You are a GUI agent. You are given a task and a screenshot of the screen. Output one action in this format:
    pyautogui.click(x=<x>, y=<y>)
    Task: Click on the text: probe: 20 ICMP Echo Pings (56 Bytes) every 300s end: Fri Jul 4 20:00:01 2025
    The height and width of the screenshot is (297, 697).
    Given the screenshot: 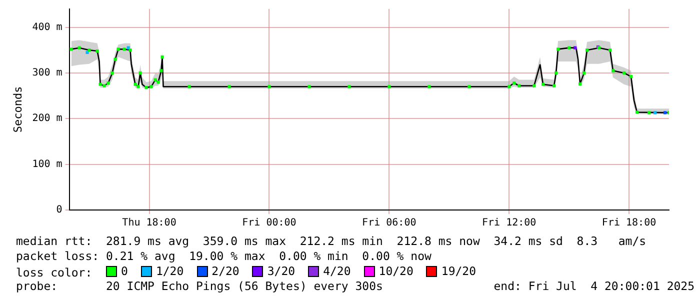 What is the action you would take?
    pyautogui.click(x=355, y=286)
    